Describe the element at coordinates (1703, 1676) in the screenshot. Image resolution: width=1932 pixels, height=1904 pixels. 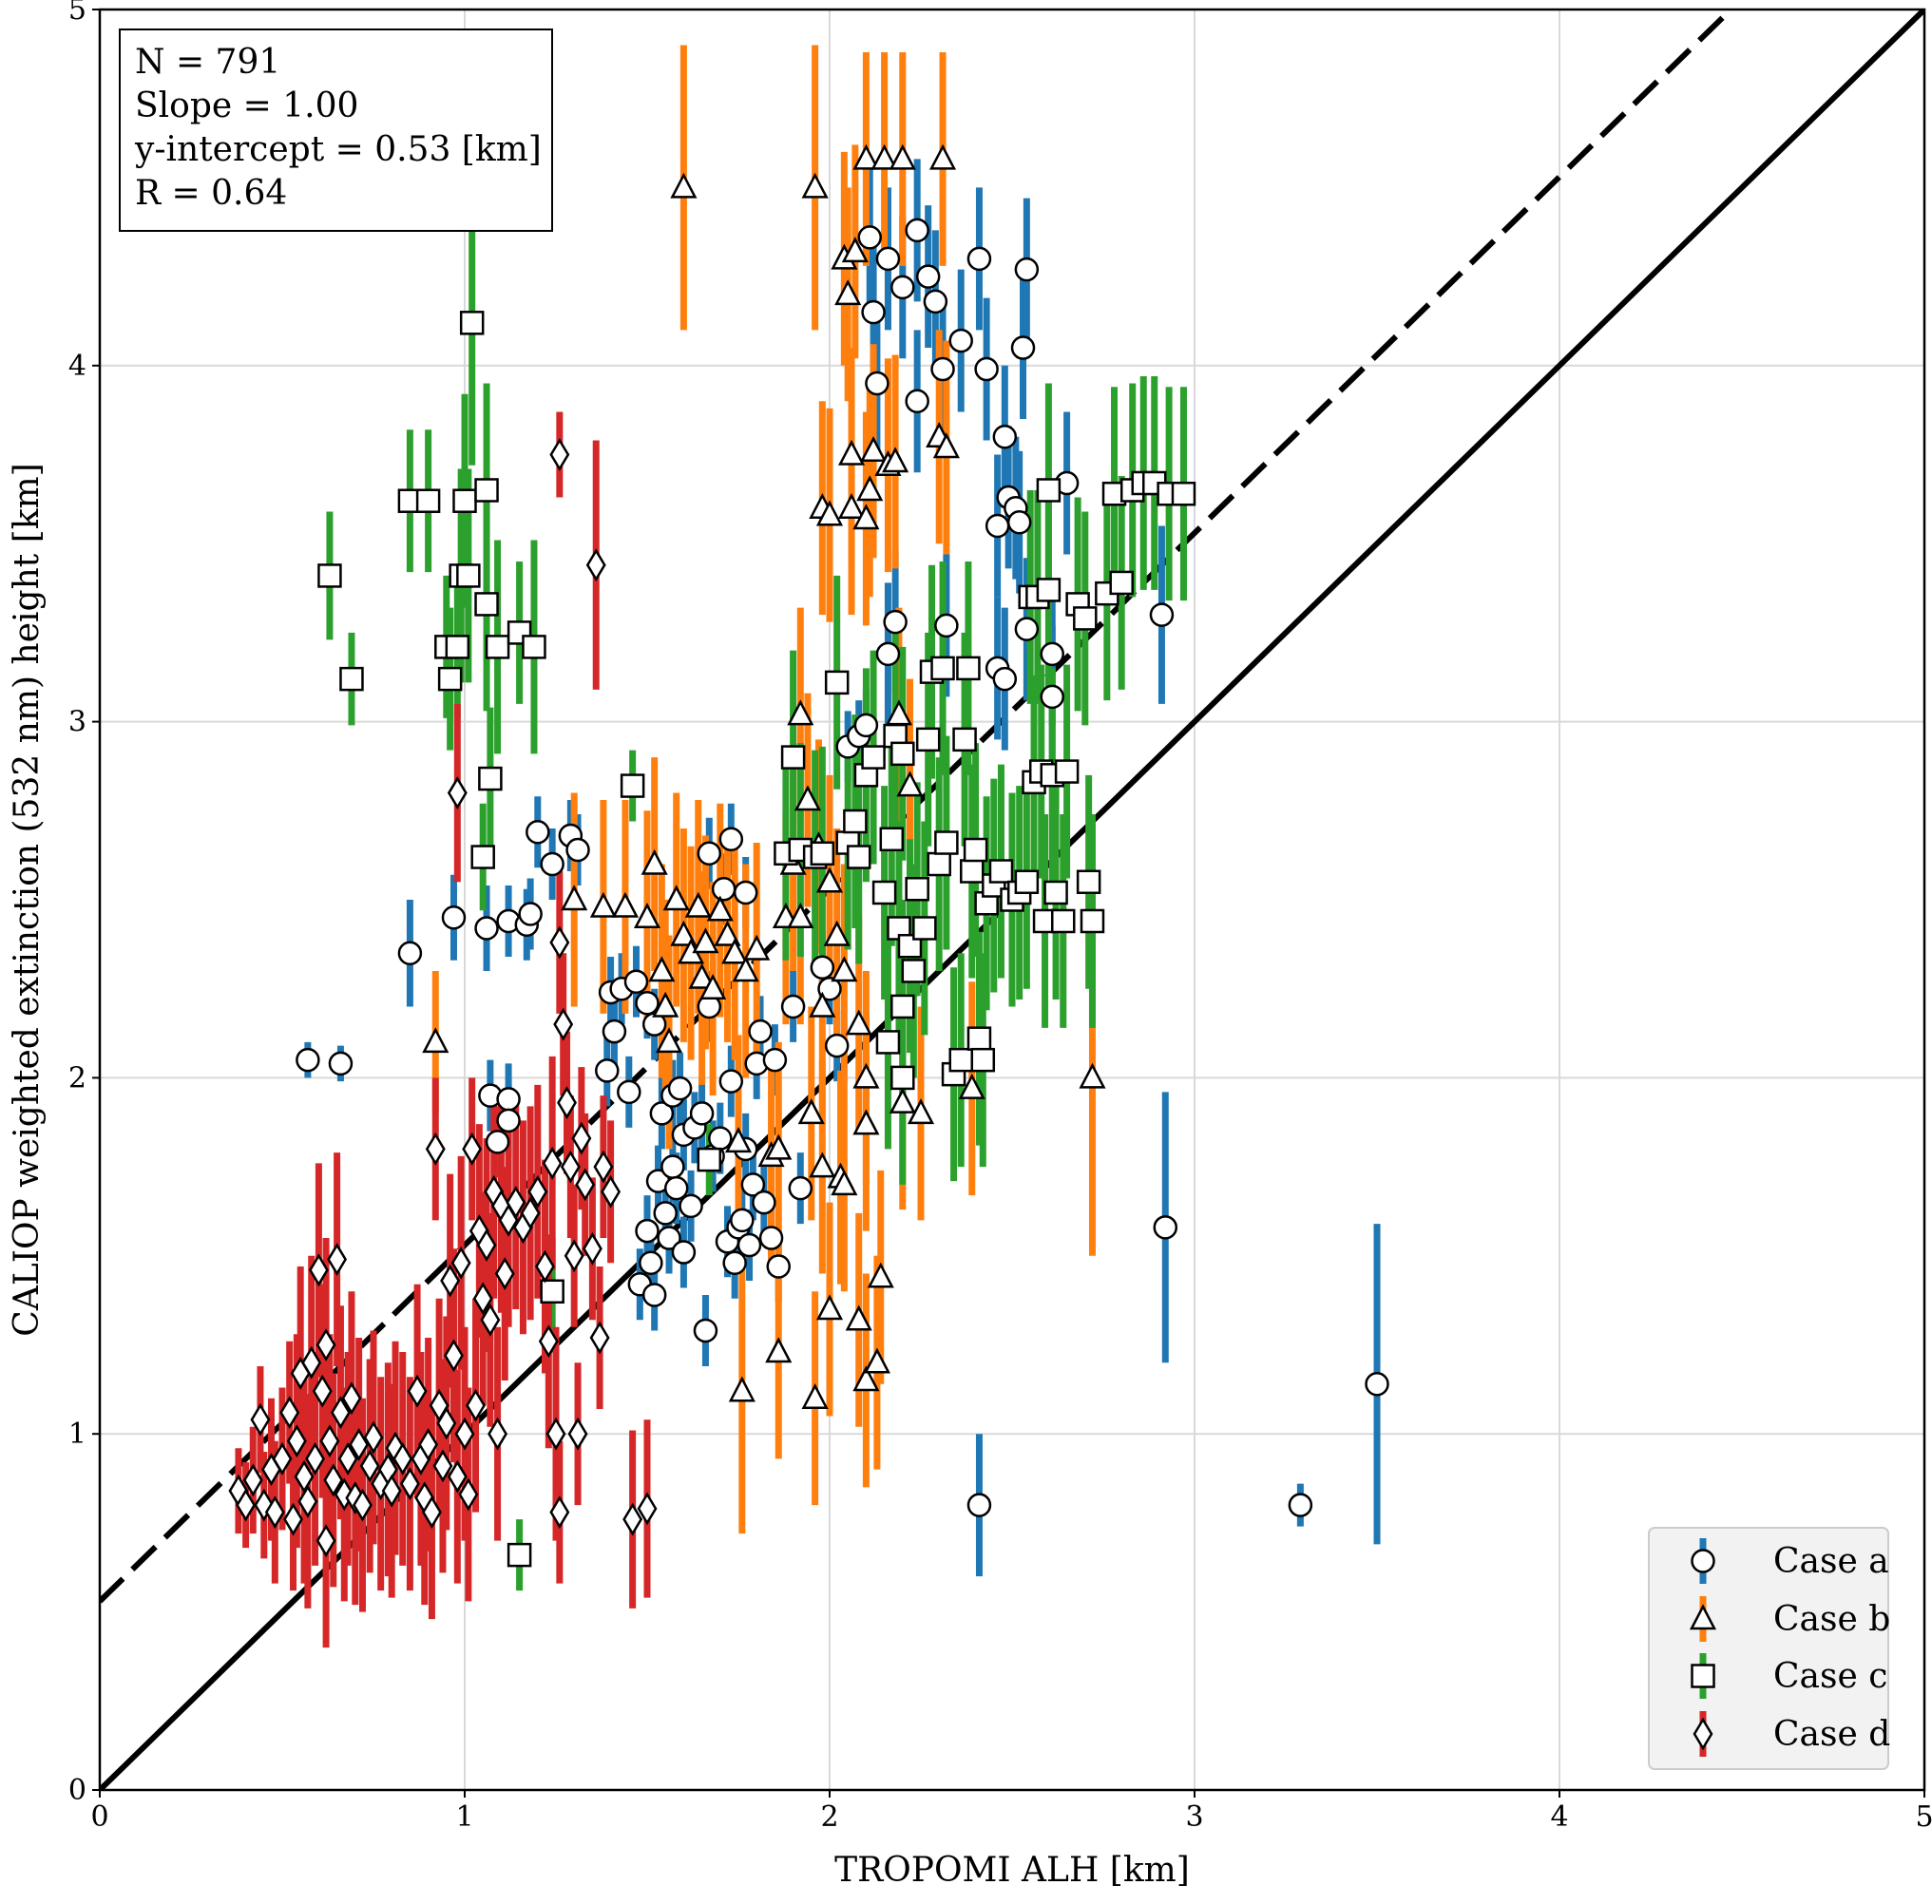
I see `legend-marker-case-c` at that location.